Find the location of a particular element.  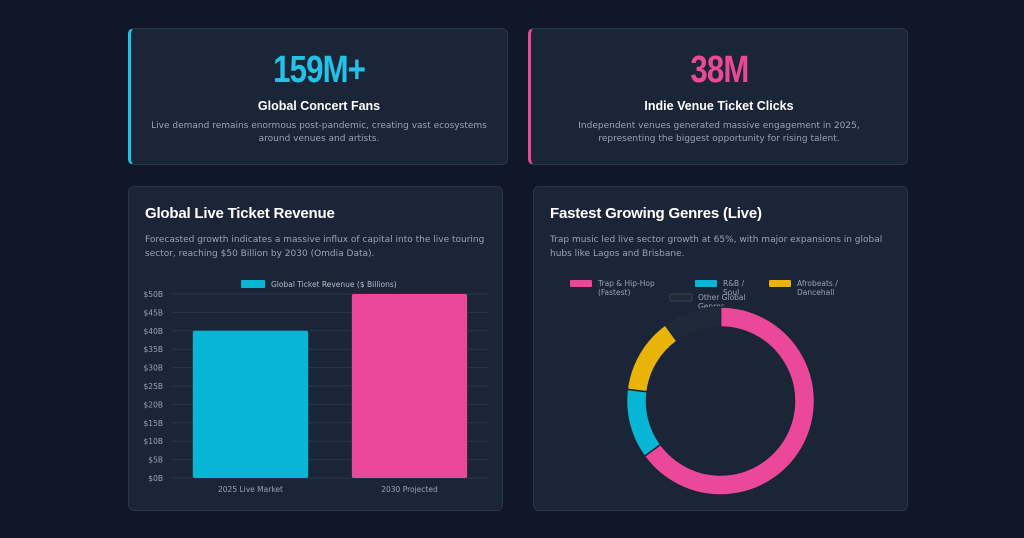

legend-label: (Fastest) is located at coordinates (614, 292).